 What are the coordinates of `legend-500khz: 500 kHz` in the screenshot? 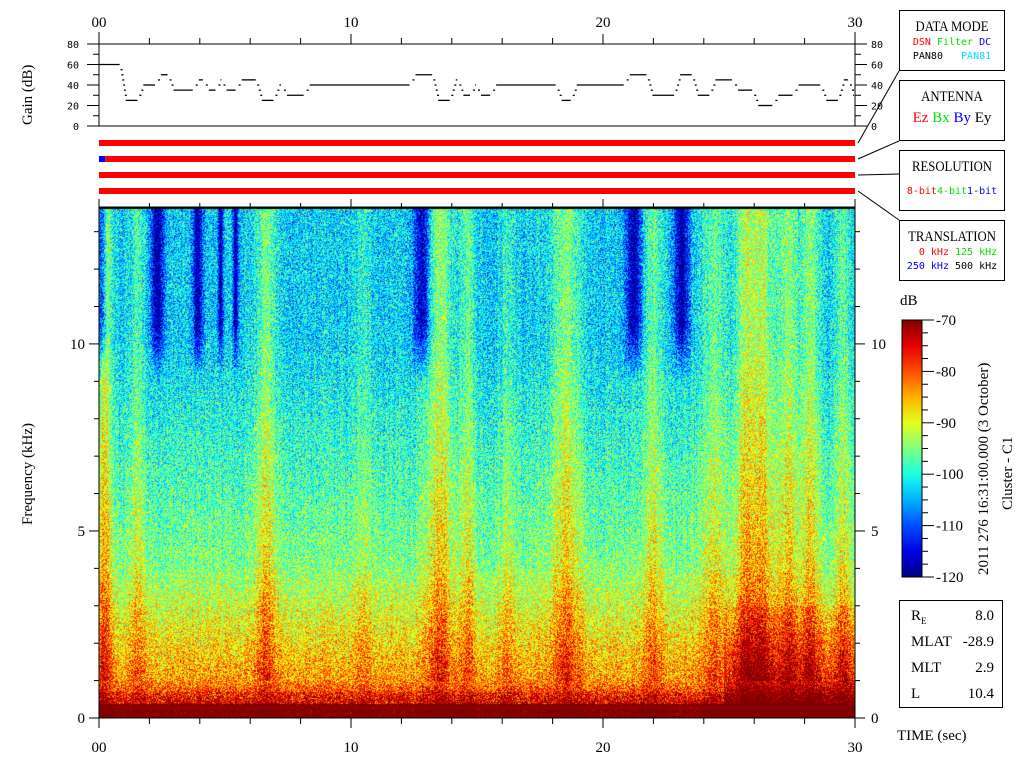 It's located at (976, 266).